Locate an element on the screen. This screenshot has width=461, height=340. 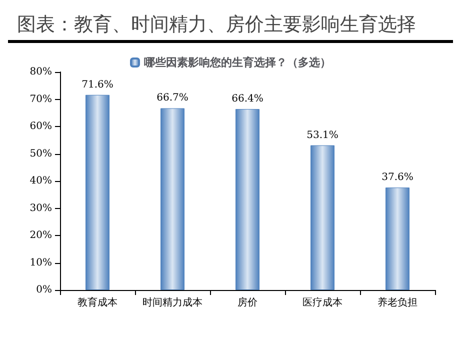
x-tick-label: 房价 is located at coordinates (248, 302).